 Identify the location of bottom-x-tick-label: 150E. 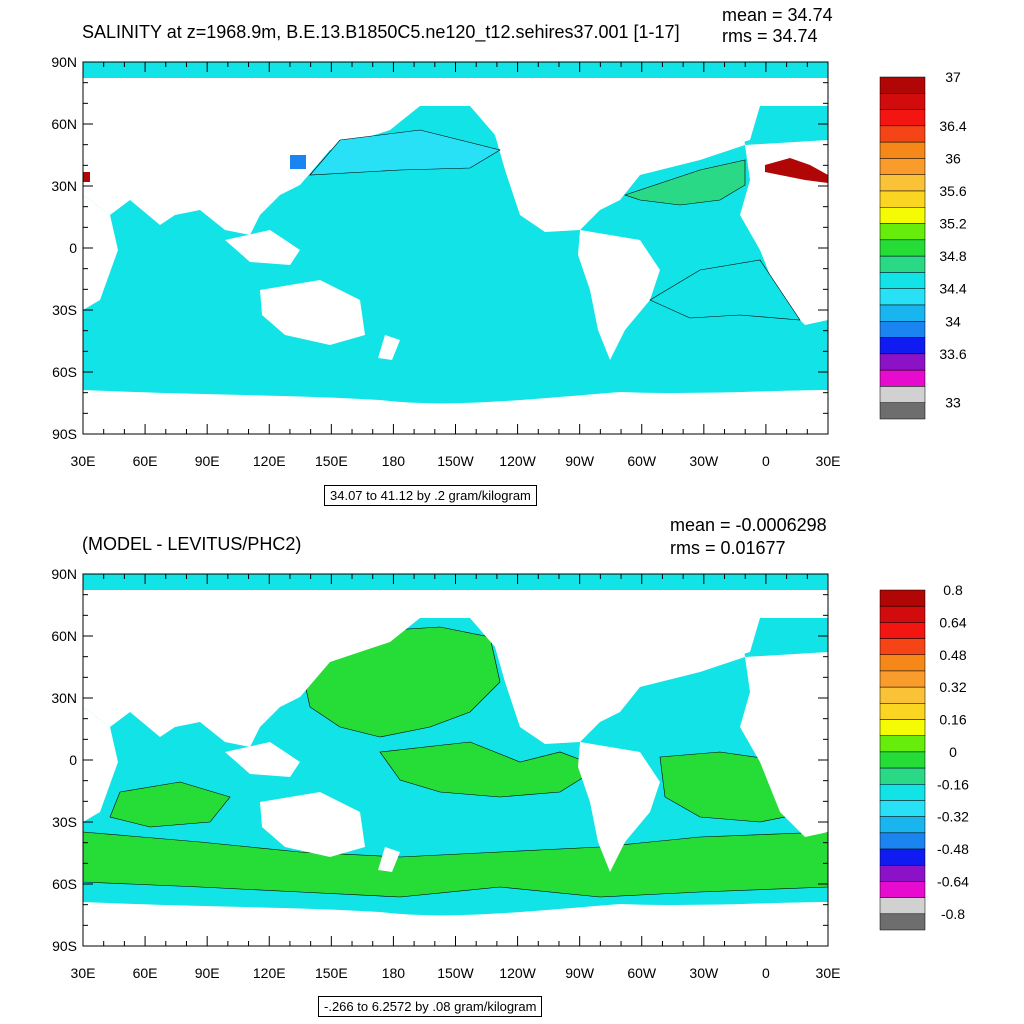
(331, 973).